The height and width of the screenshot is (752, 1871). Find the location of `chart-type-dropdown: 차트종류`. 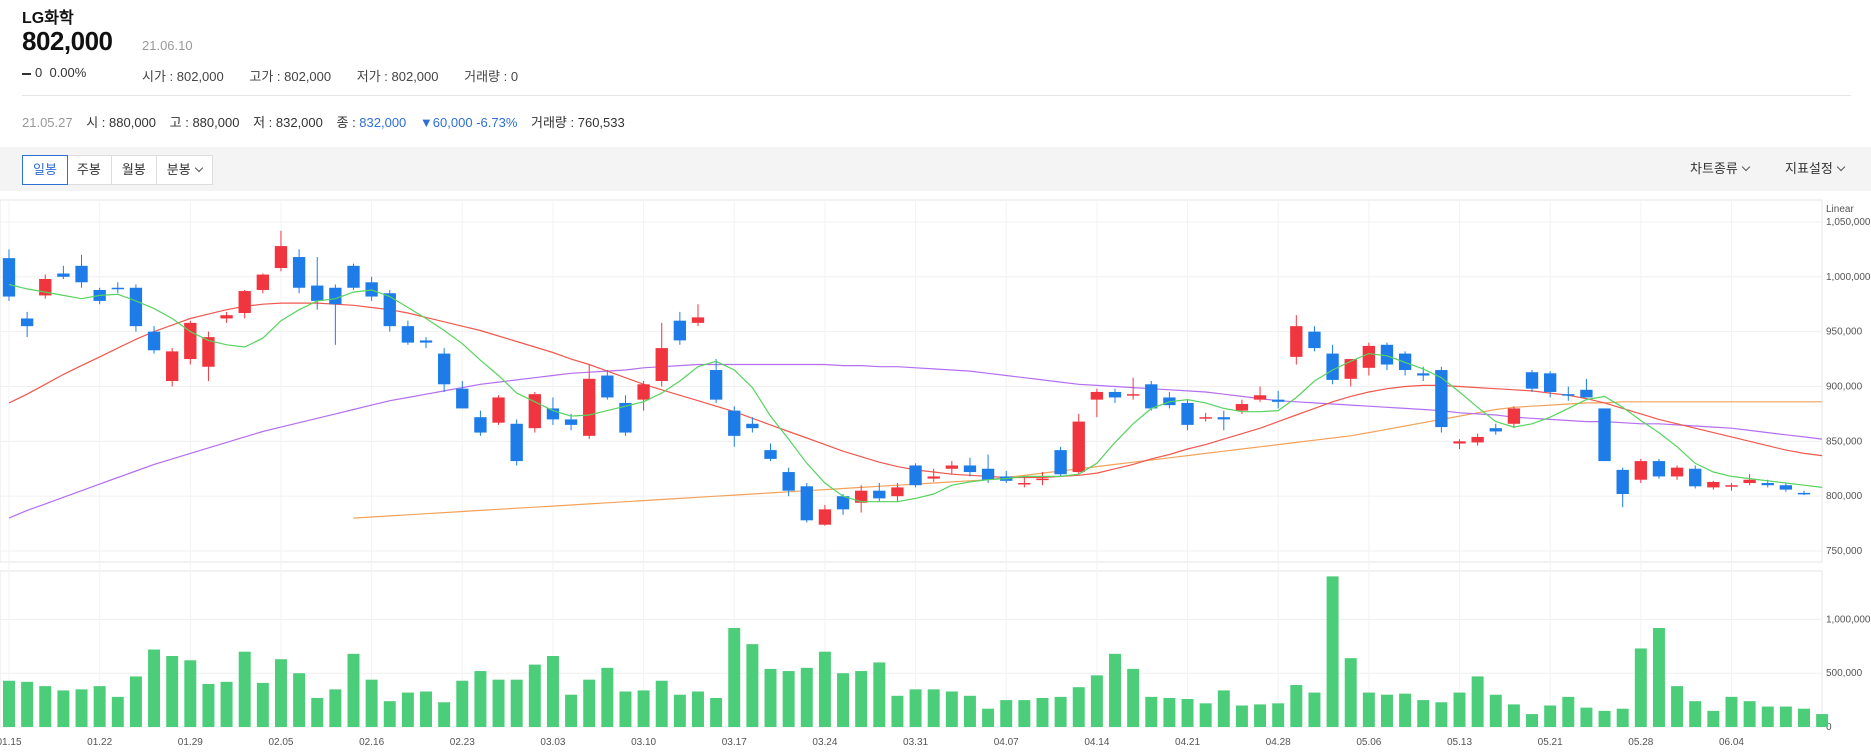

chart-type-dropdown: 차트종류 is located at coordinates (1720, 169).